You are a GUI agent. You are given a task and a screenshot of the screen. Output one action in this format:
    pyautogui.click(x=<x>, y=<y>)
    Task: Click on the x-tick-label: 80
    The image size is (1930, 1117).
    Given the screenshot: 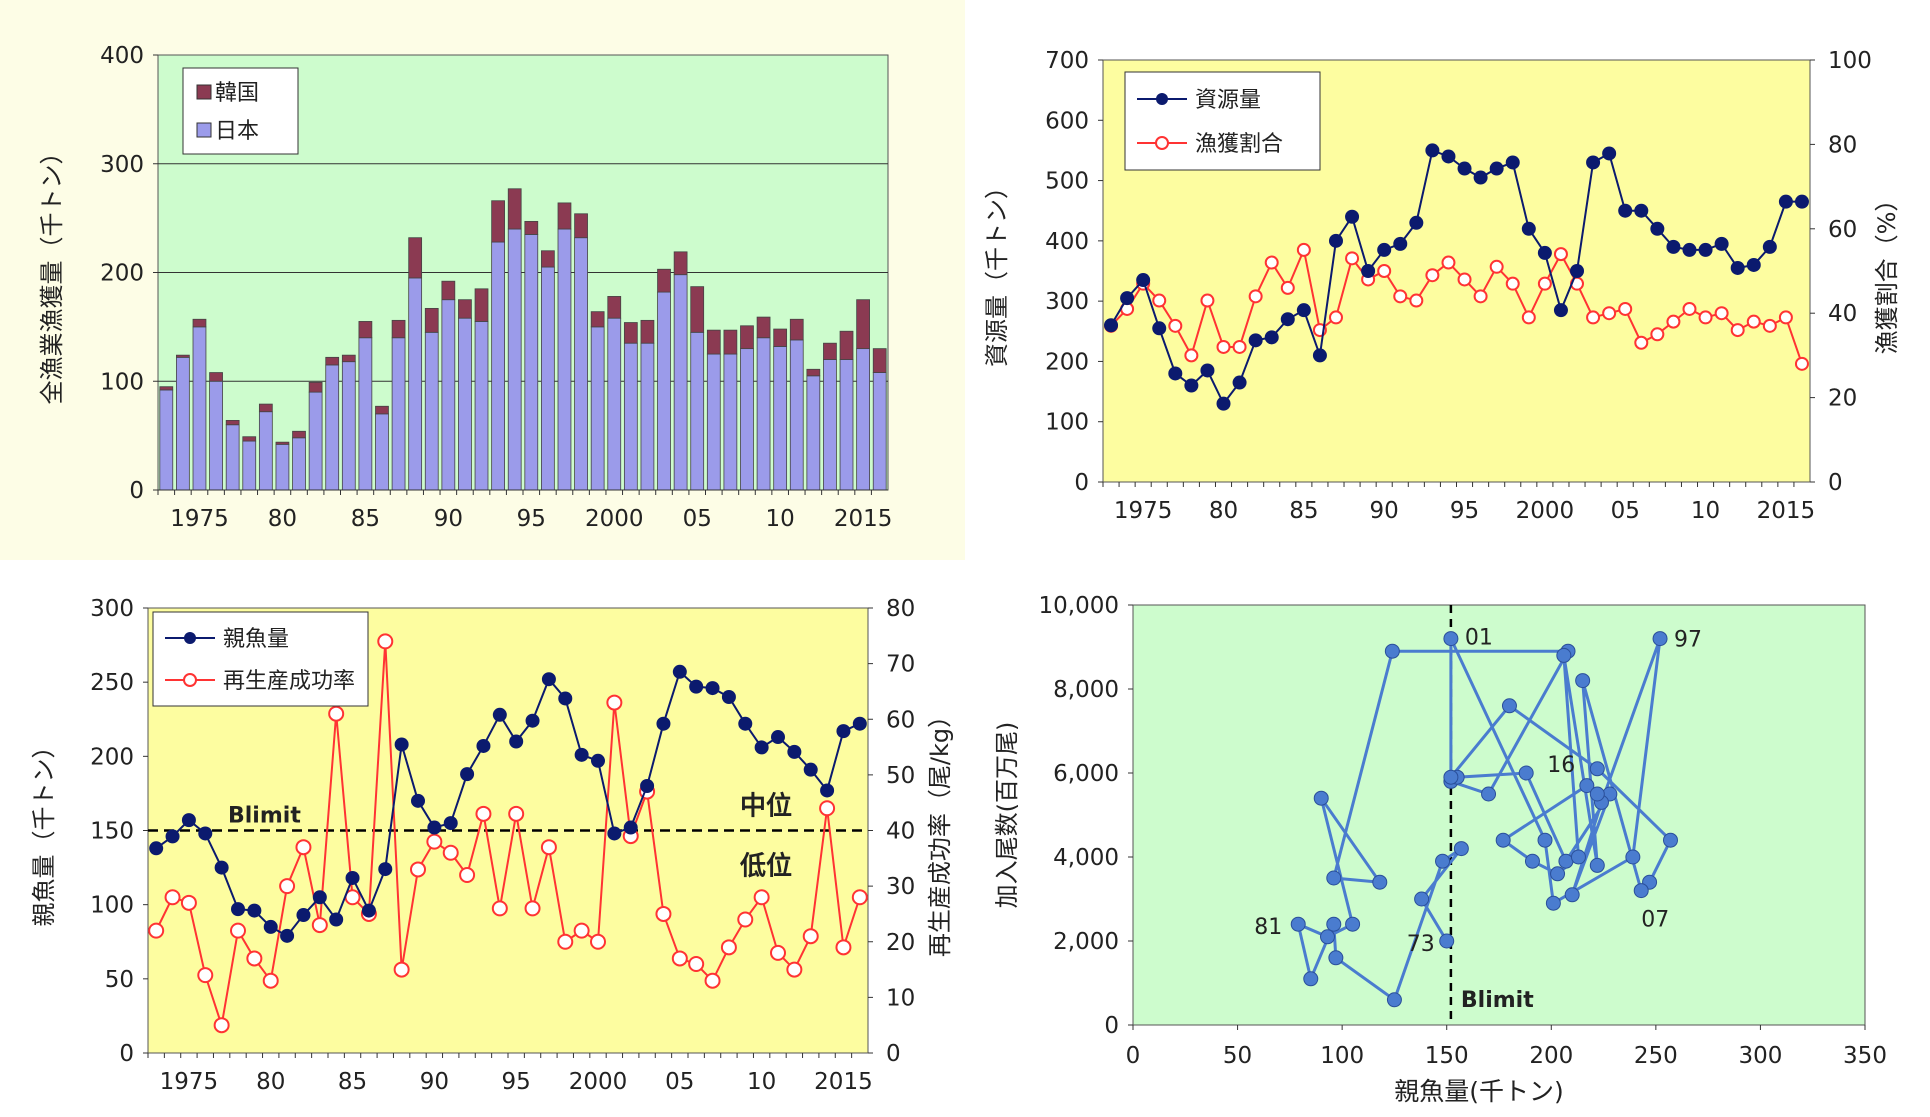 What is the action you would take?
    pyautogui.click(x=1223, y=511)
    